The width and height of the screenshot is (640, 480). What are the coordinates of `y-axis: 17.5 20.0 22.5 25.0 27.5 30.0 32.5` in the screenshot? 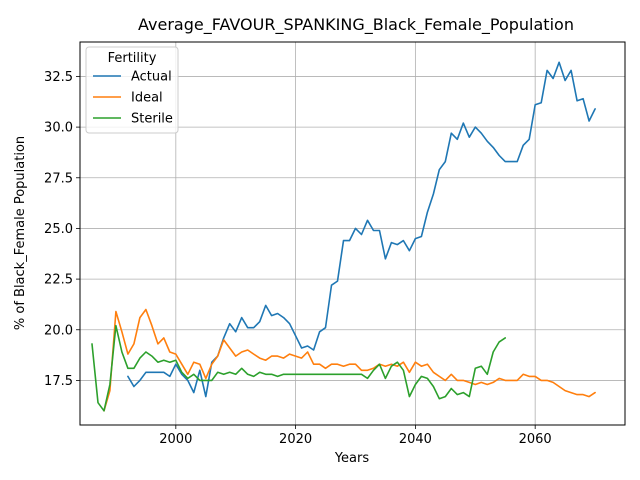 It's located at (62, 229).